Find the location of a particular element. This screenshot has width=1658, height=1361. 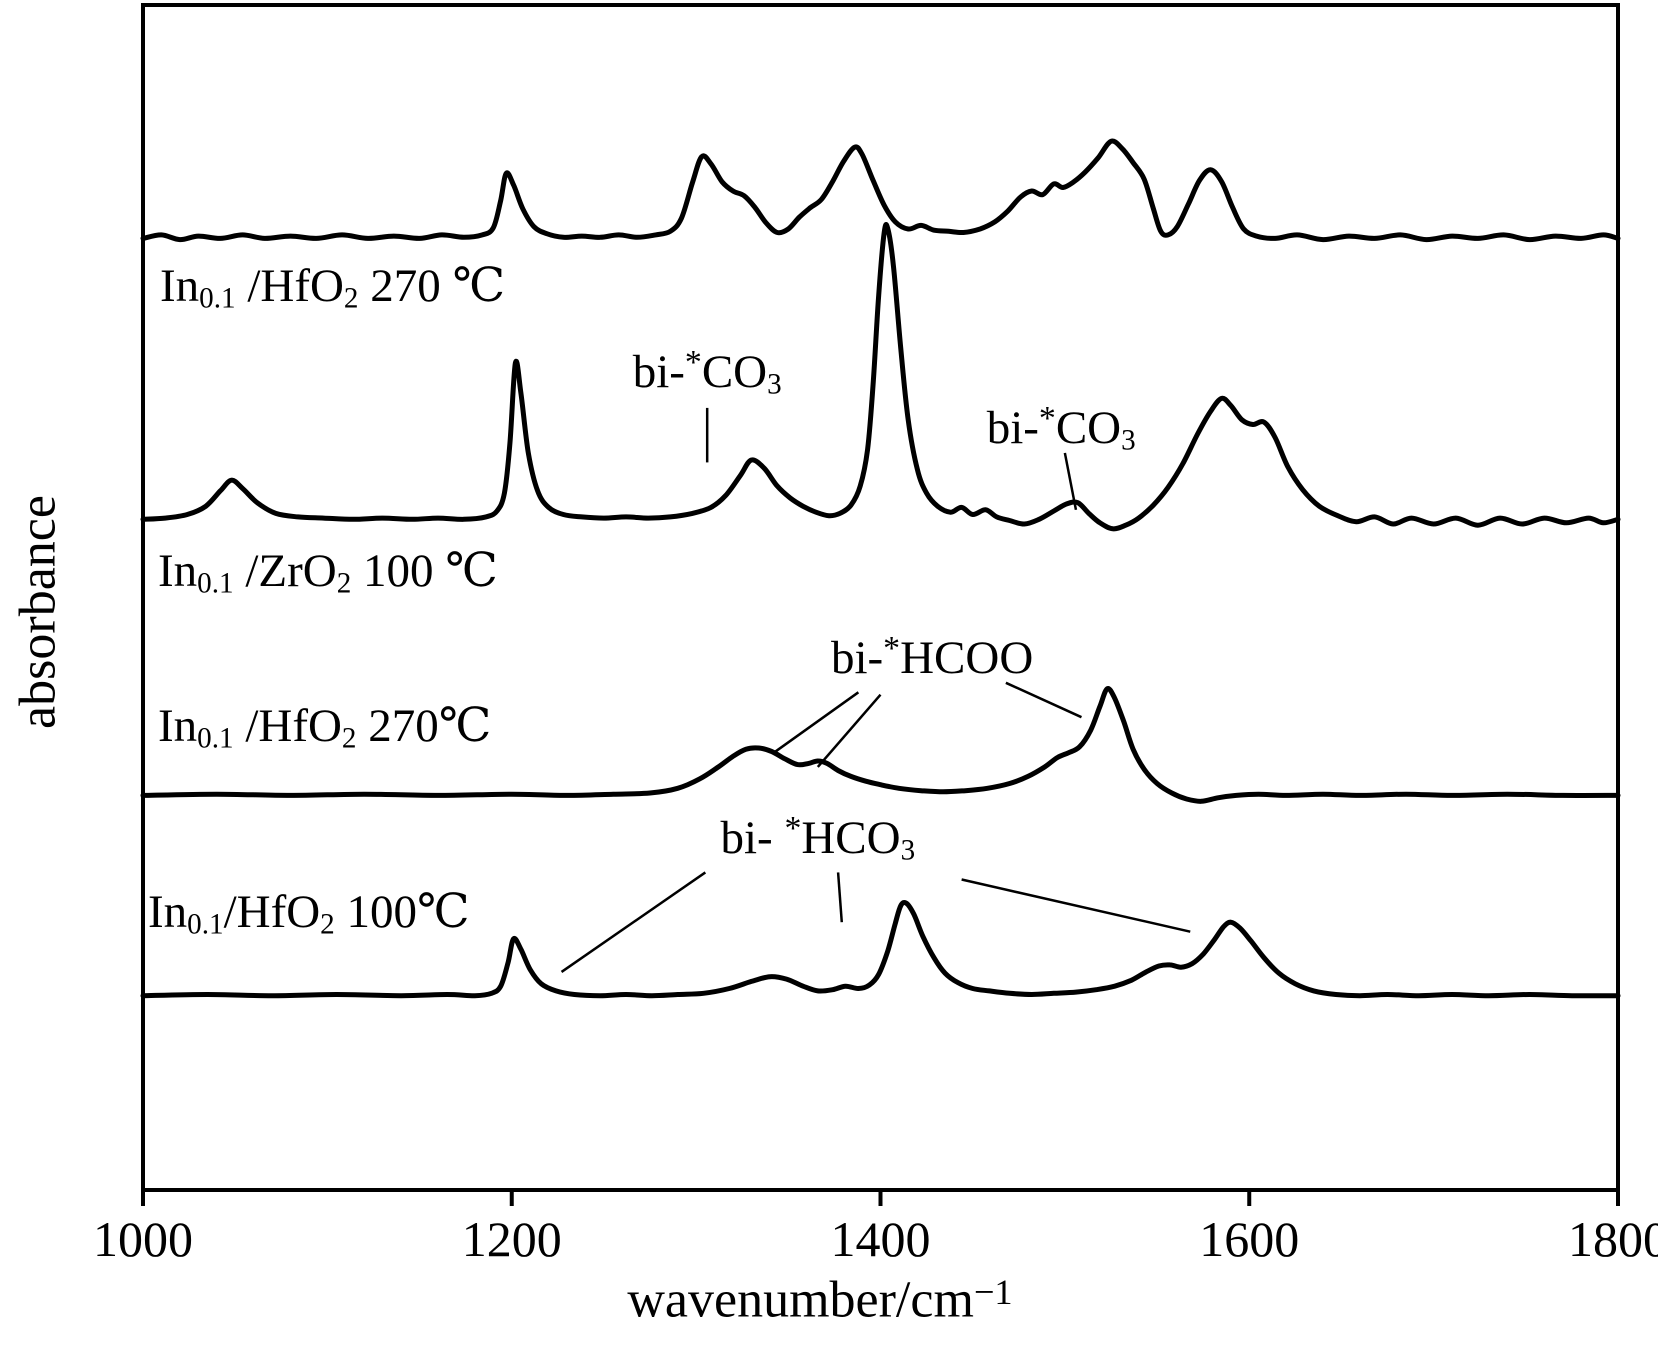

y-axis-title: absorbance is located at coordinates (38, 612).